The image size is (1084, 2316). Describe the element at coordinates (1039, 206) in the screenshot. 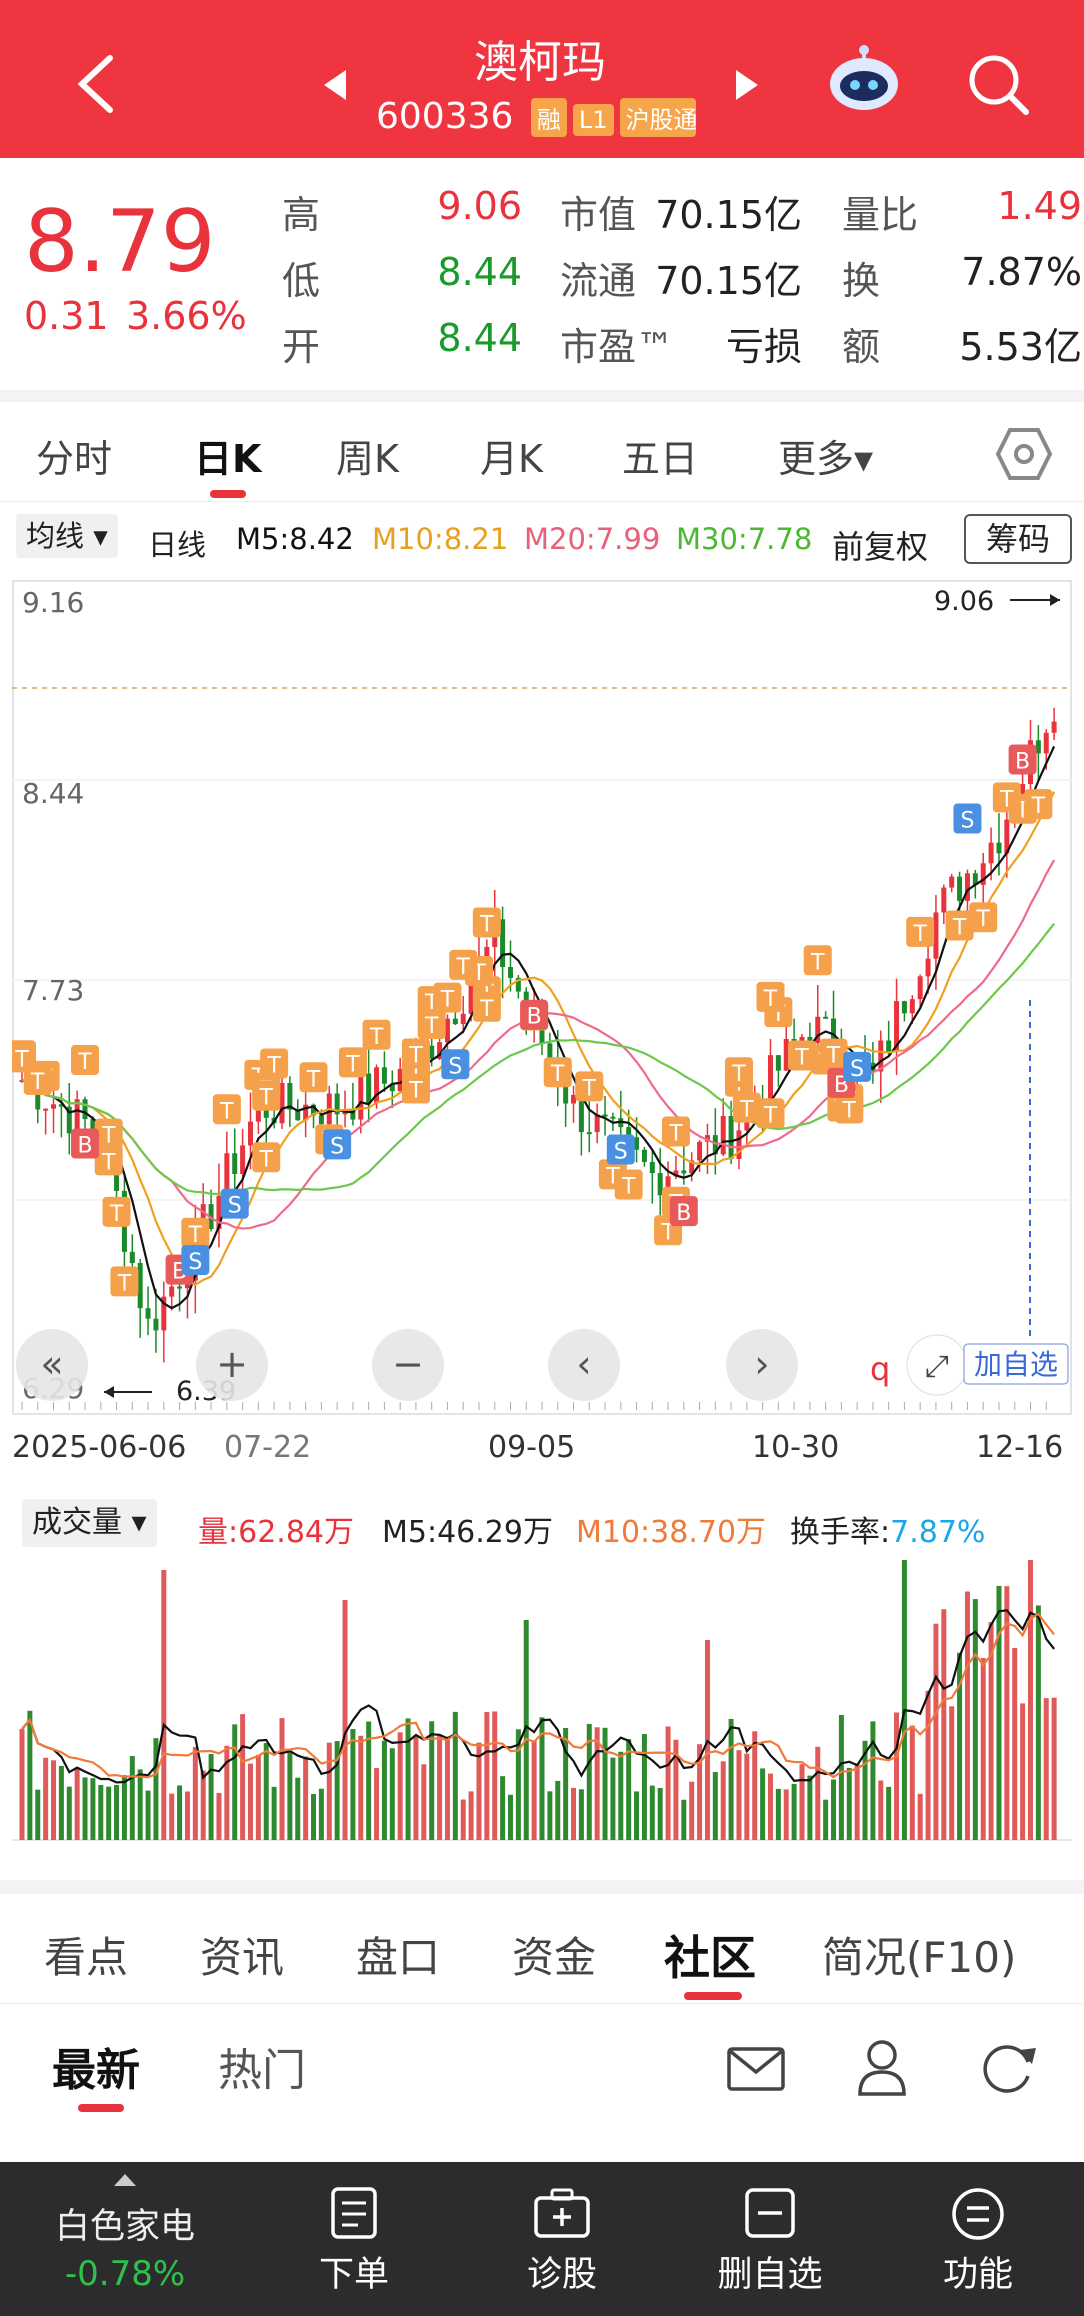

I see `stat-value: 1.49` at that location.